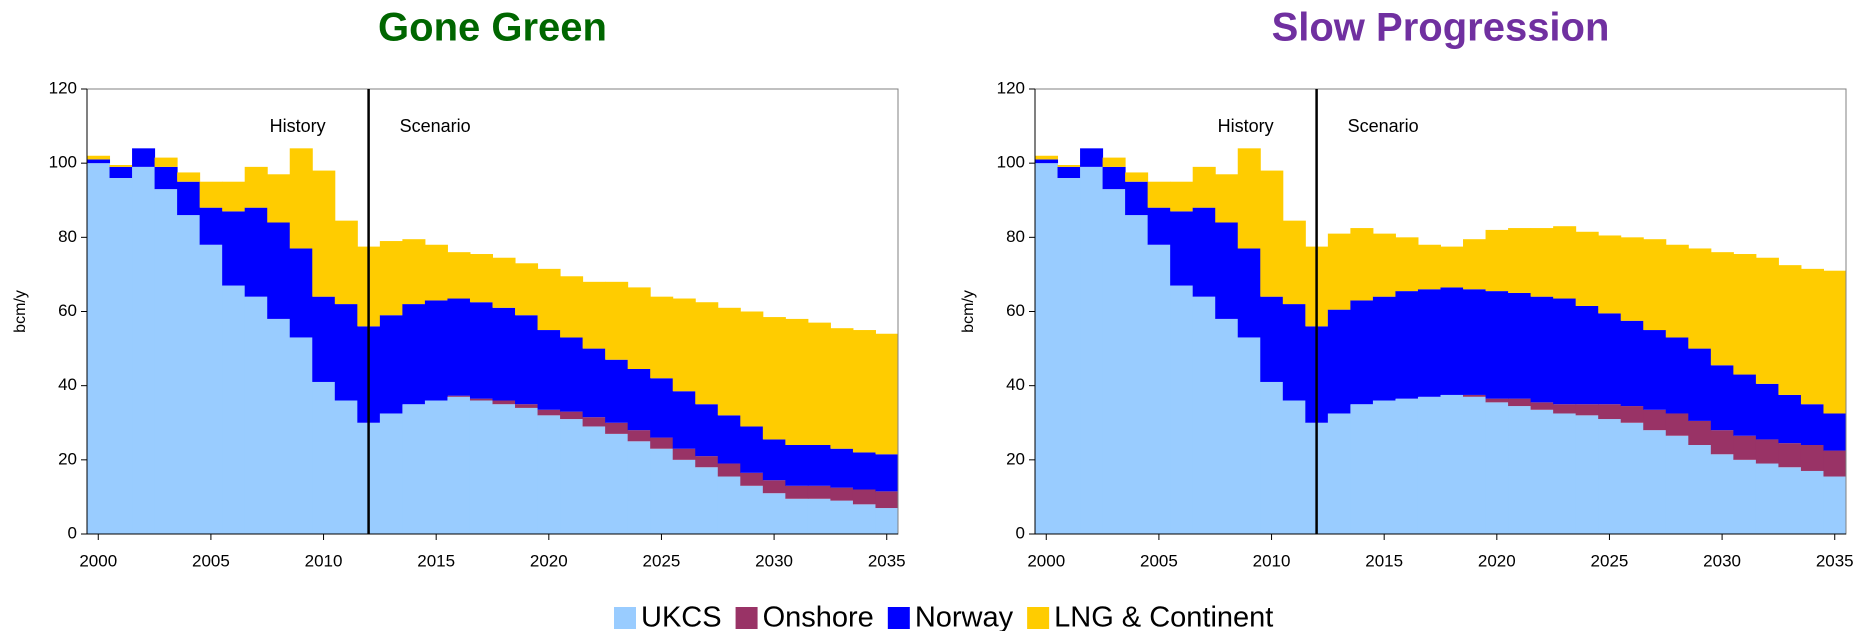 The image size is (1868, 631). Describe the element at coordinates (1020, 532) in the screenshot. I see `y-tick-label: 0` at that location.